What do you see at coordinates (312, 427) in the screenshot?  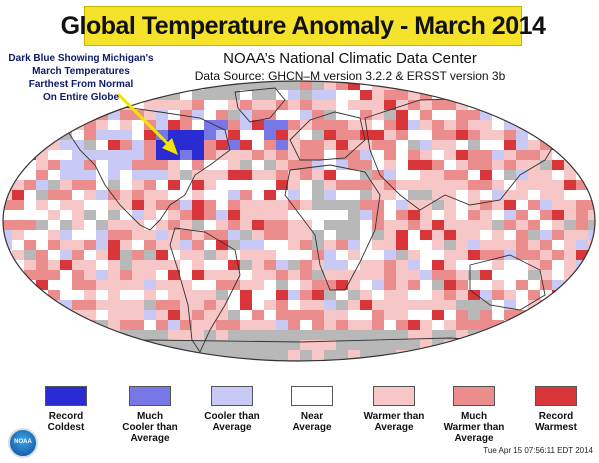 I see `legend-label-line: Average` at bounding box center [312, 427].